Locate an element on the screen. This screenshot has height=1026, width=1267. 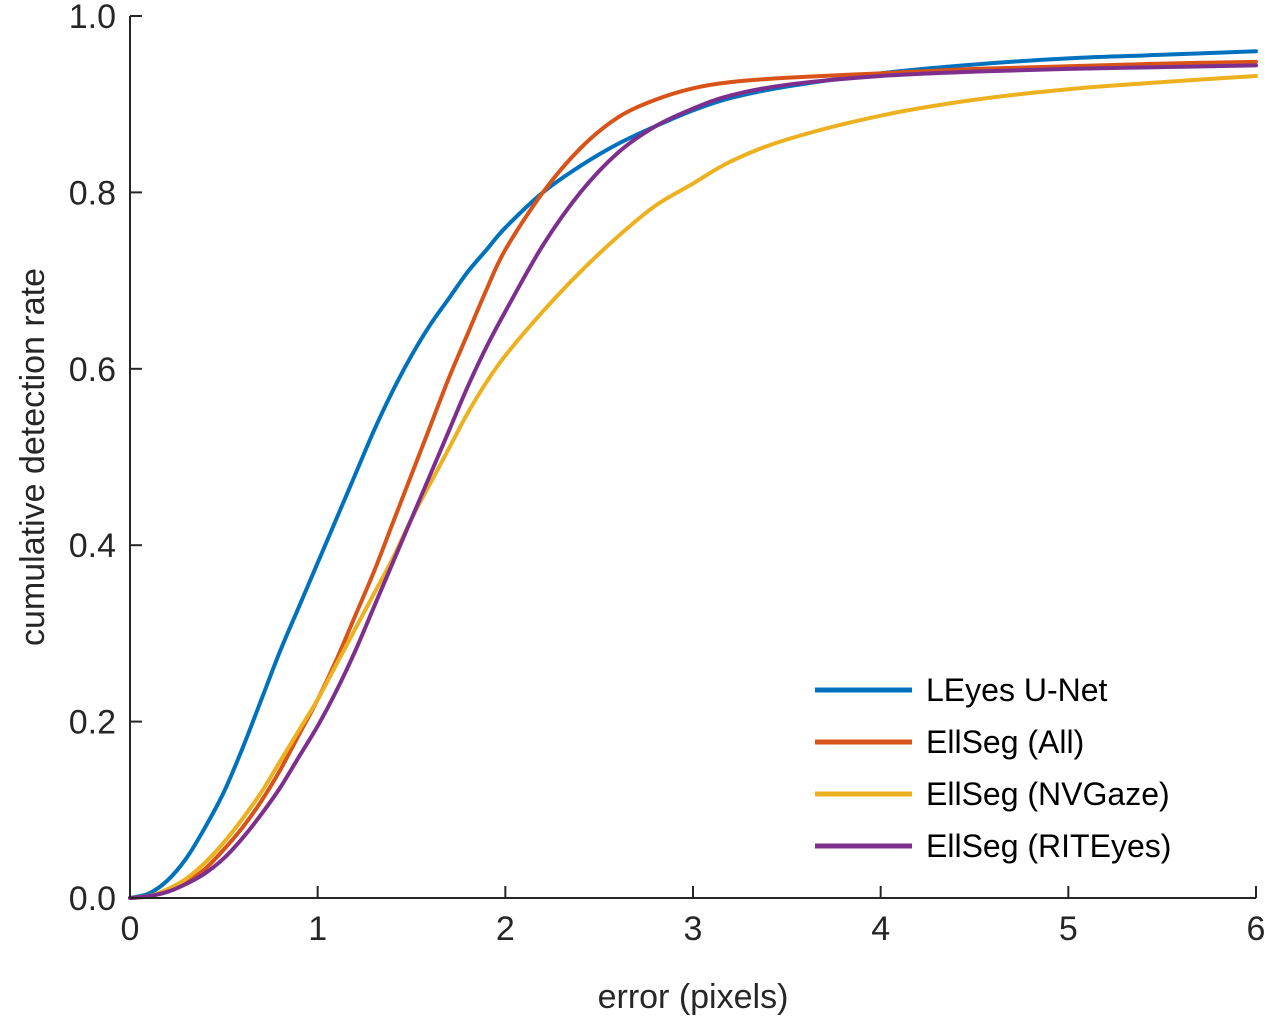
y-ticks: 0.0 0.2 0.4 0.6 0.8 1.0 is located at coordinates (105, 459).